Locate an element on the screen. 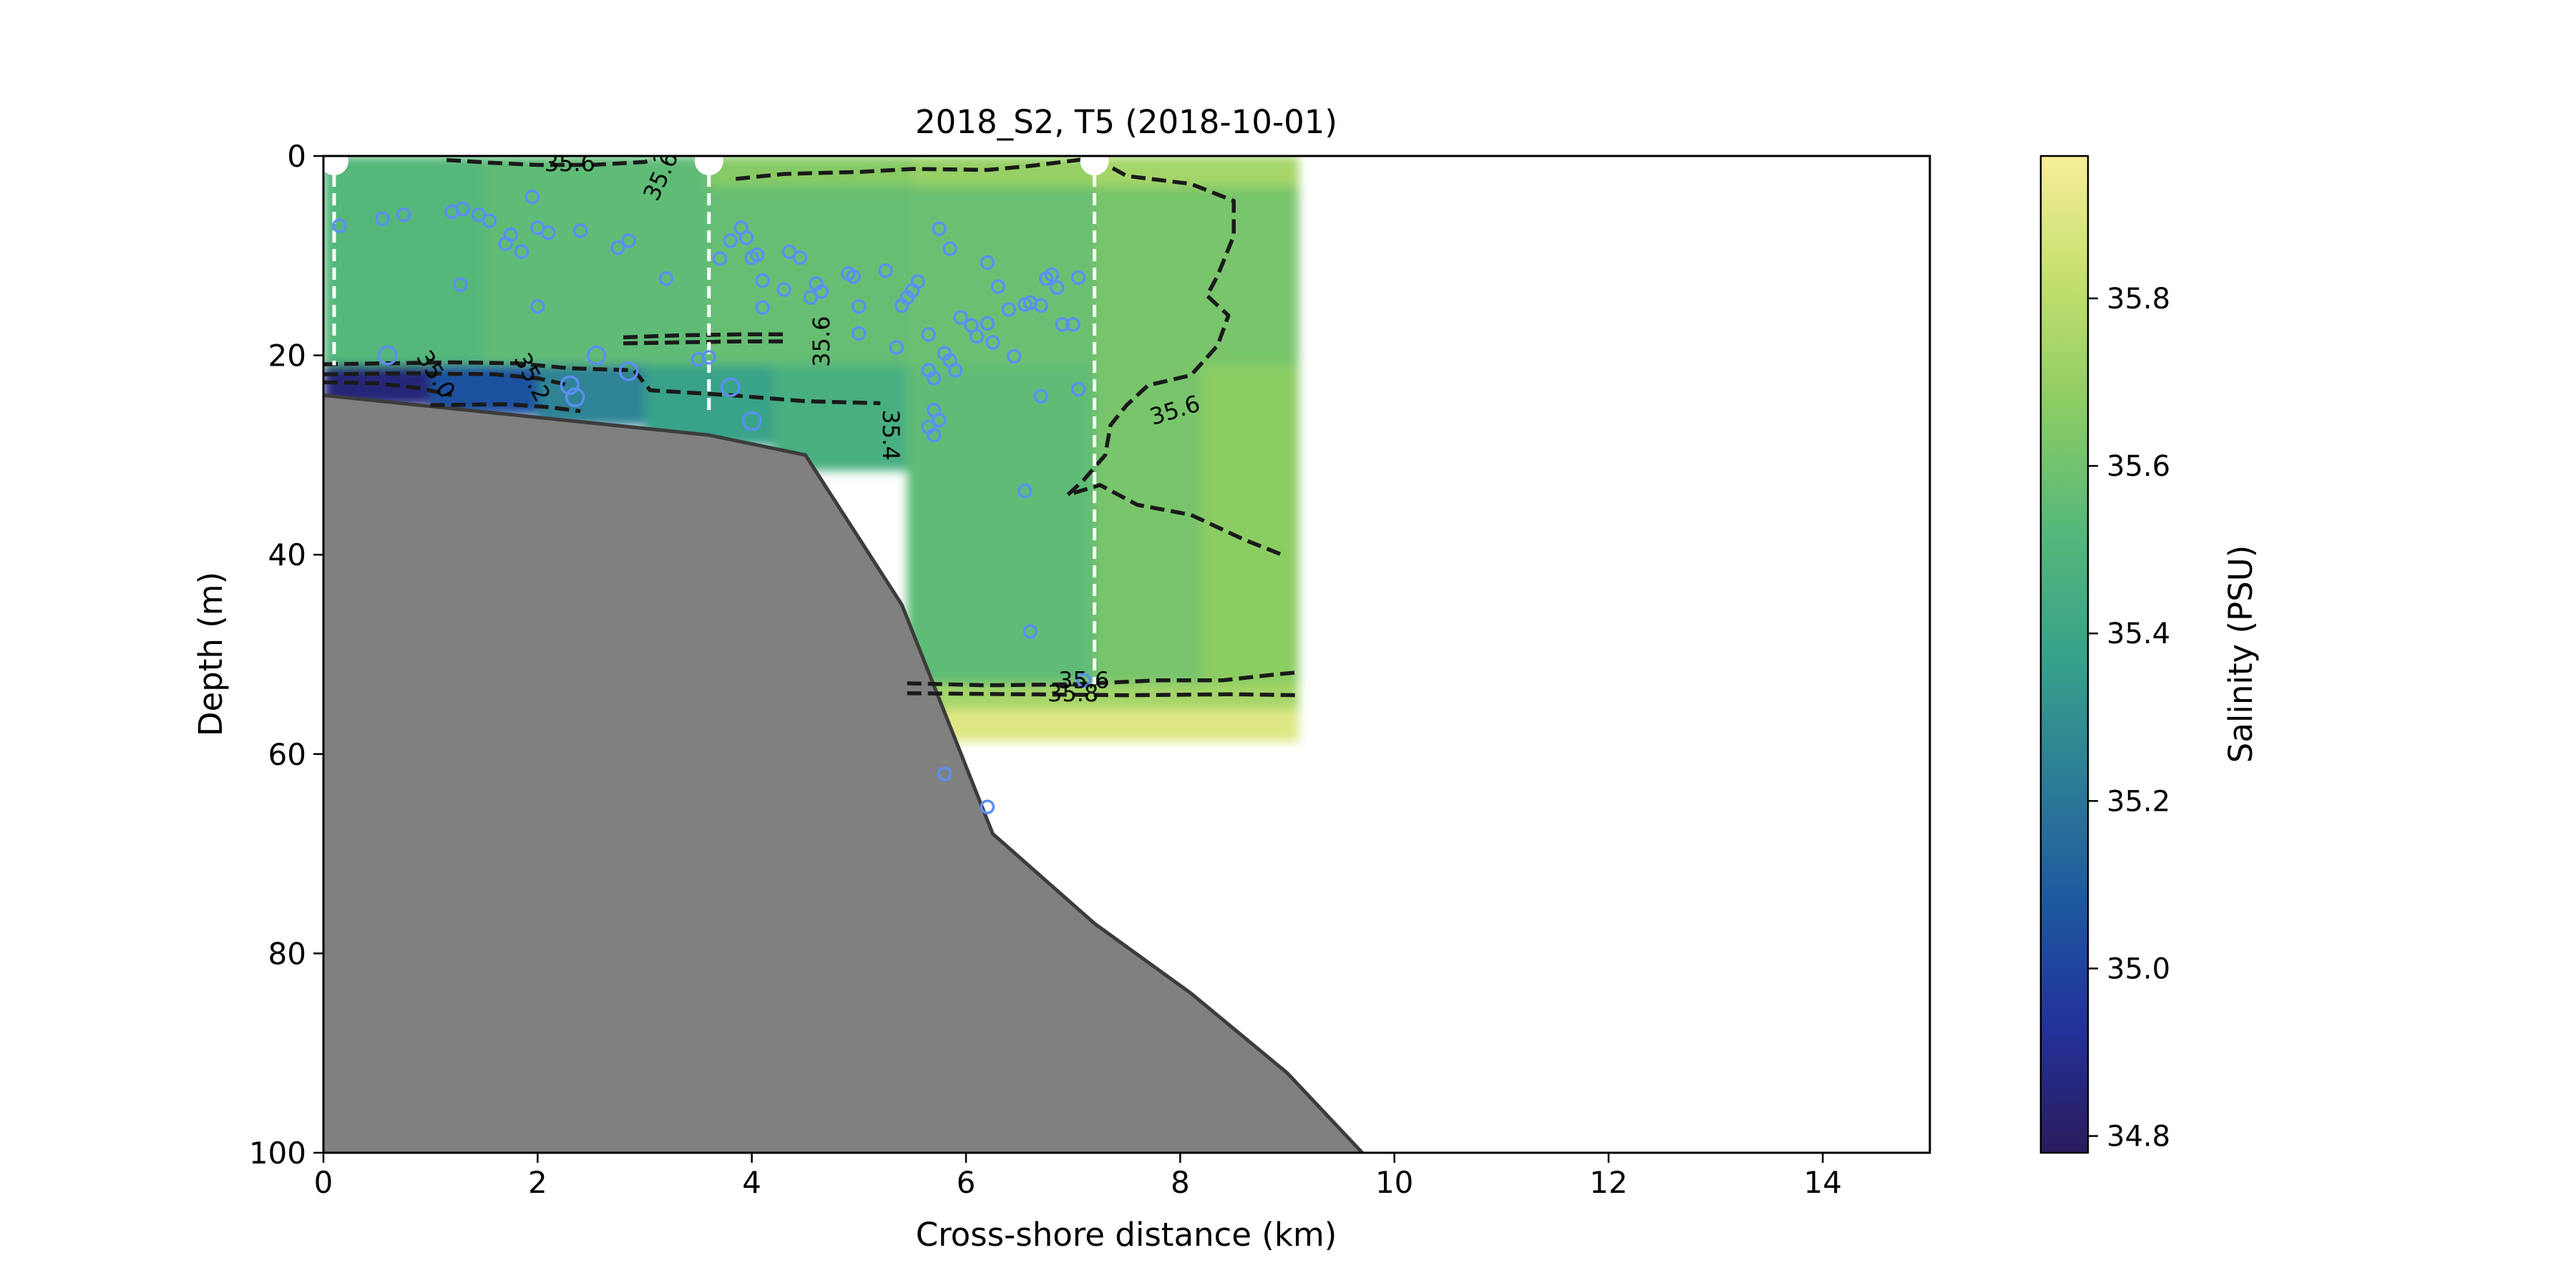 Image resolution: width=2576 pixels, height=1288 pixels. x-tick-label: 2 is located at coordinates (537, 1182).